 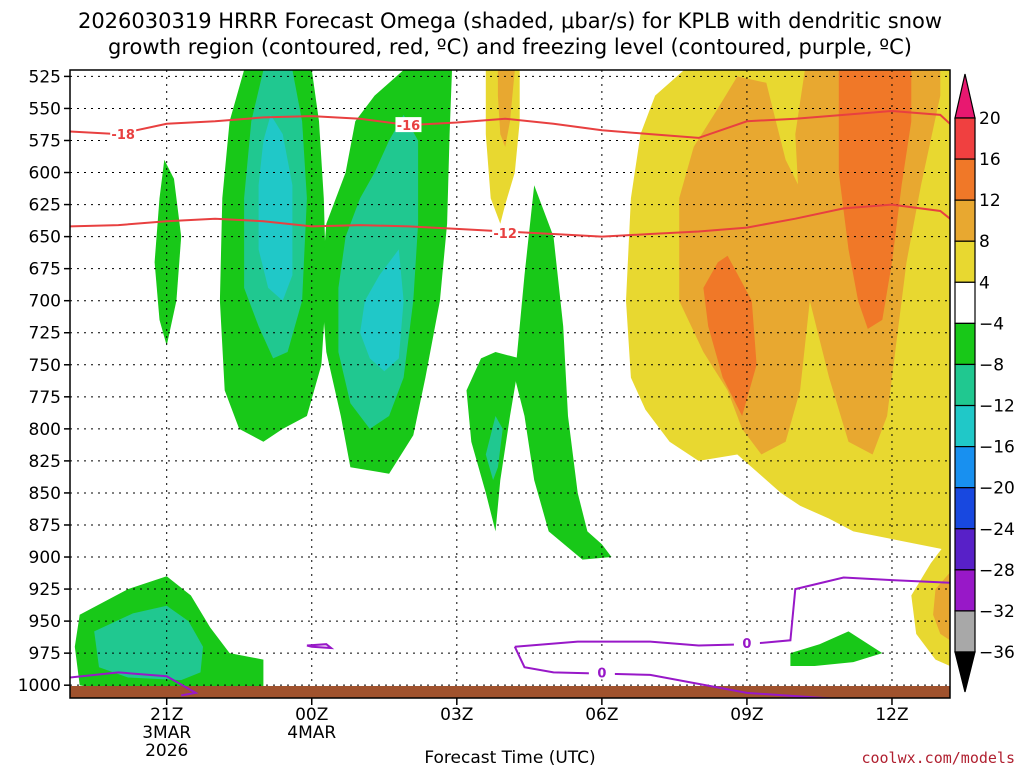 What do you see at coordinates (997, 653) in the screenshot?
I see `colorbar-label: −36` at bounding box center [997, 653].